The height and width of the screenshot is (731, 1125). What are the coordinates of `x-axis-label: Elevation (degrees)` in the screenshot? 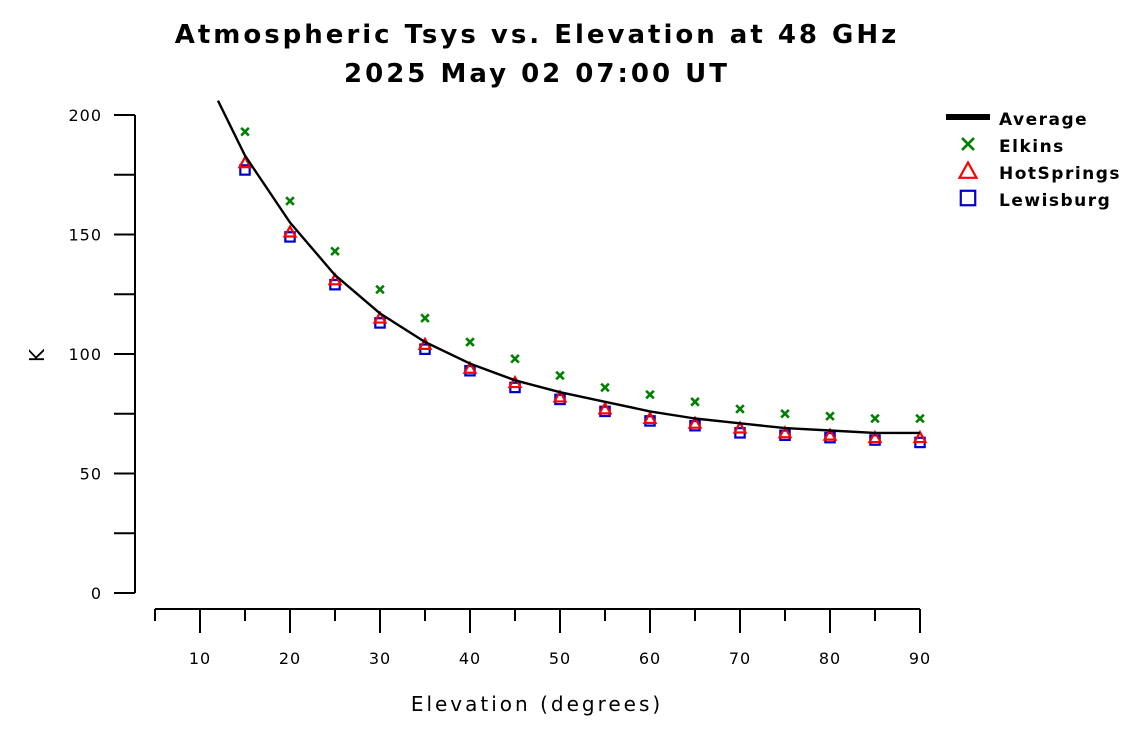 It's located at (537, 704).